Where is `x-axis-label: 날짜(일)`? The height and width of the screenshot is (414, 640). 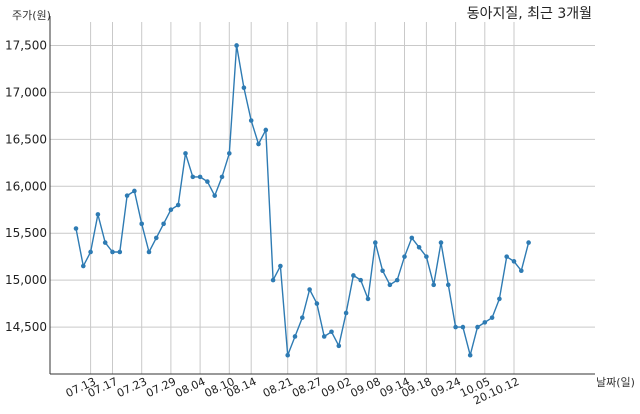 x-axis-label: 날짜(일) is located at coordinates (615, 382).